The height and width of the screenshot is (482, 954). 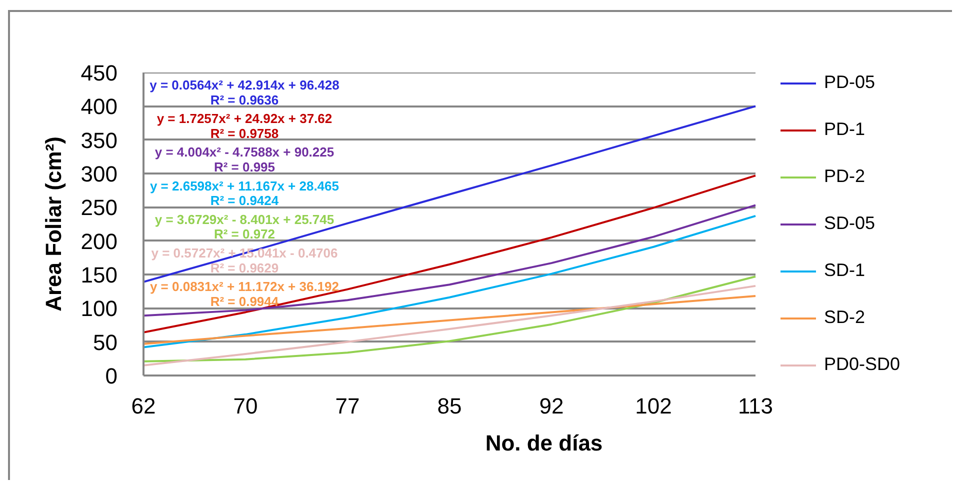 I want to click on y-tick-label: 50, so click(x=105, y=342).